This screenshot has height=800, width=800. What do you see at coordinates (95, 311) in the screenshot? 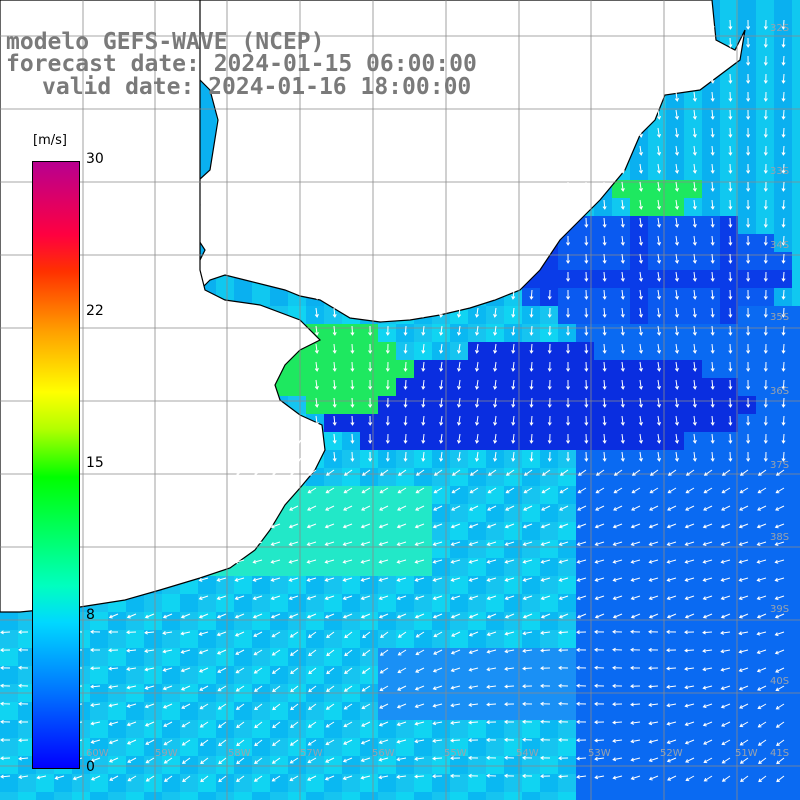
I see `colorbar-tick-22: 22` at bounding box center [95, 311].